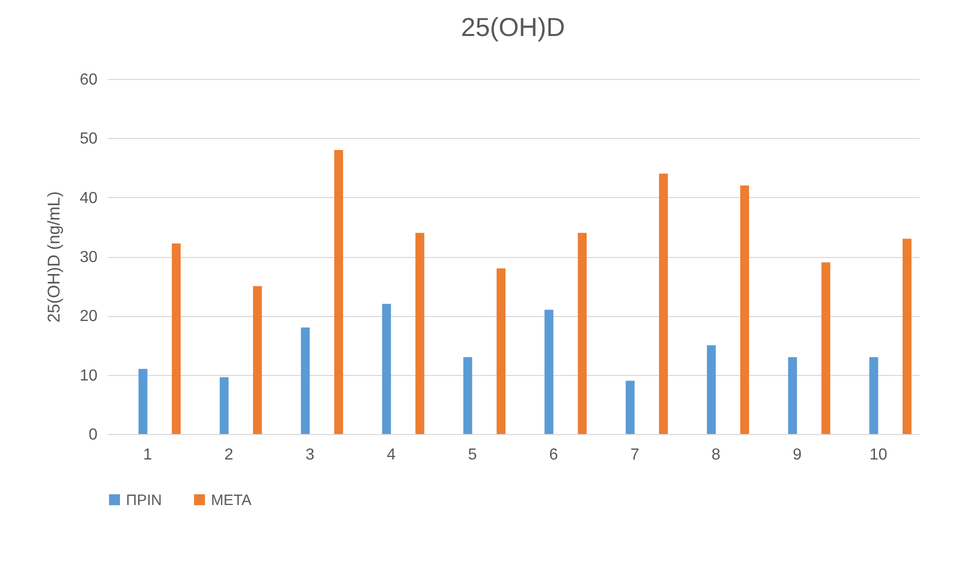 This screenshot has width=956, height=581. I want to click on y-tick-label: 40, so click(89, 198).